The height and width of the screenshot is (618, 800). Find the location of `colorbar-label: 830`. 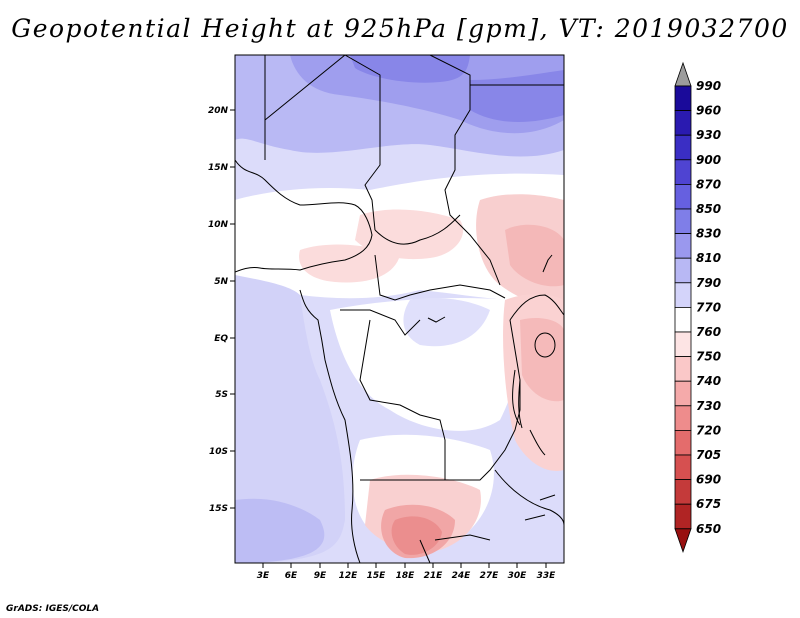

colorbar-label: 830 is located at coordinates (708, 234).